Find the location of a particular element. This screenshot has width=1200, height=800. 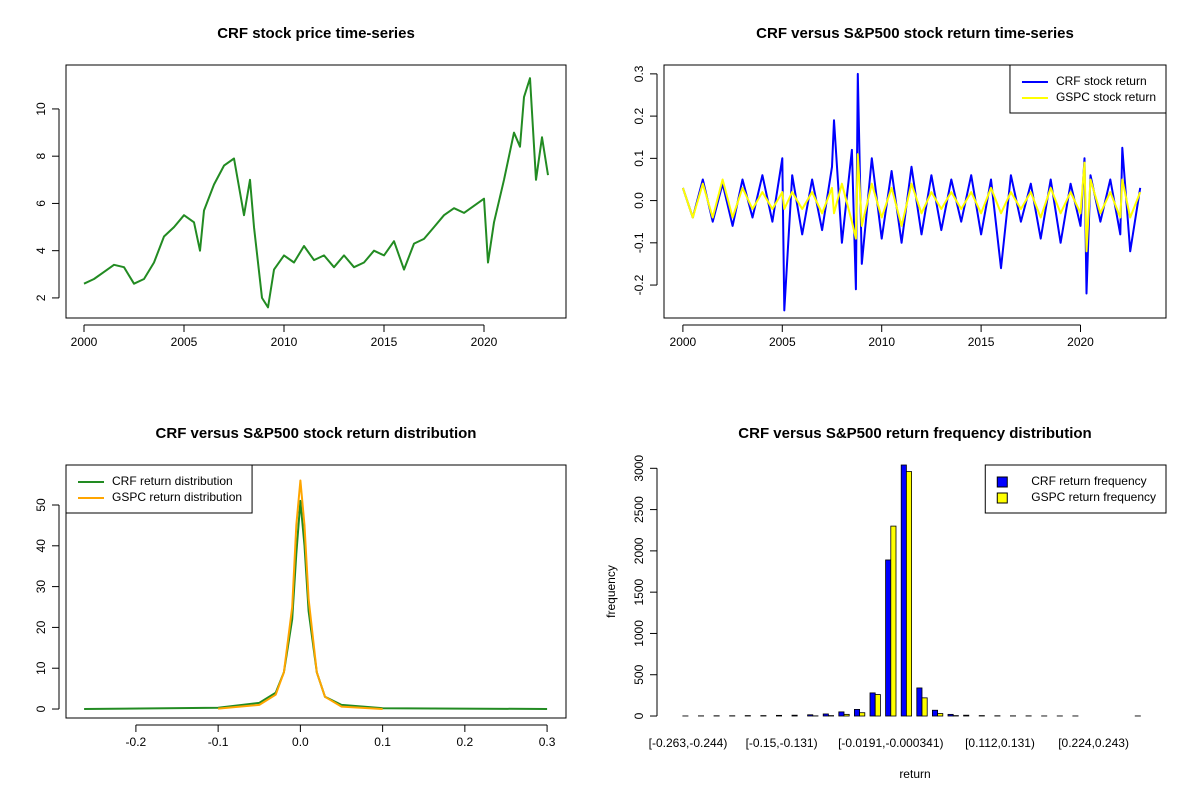

legend: CRF stock return GSPC stock return is located at coordinates (1088, 89).